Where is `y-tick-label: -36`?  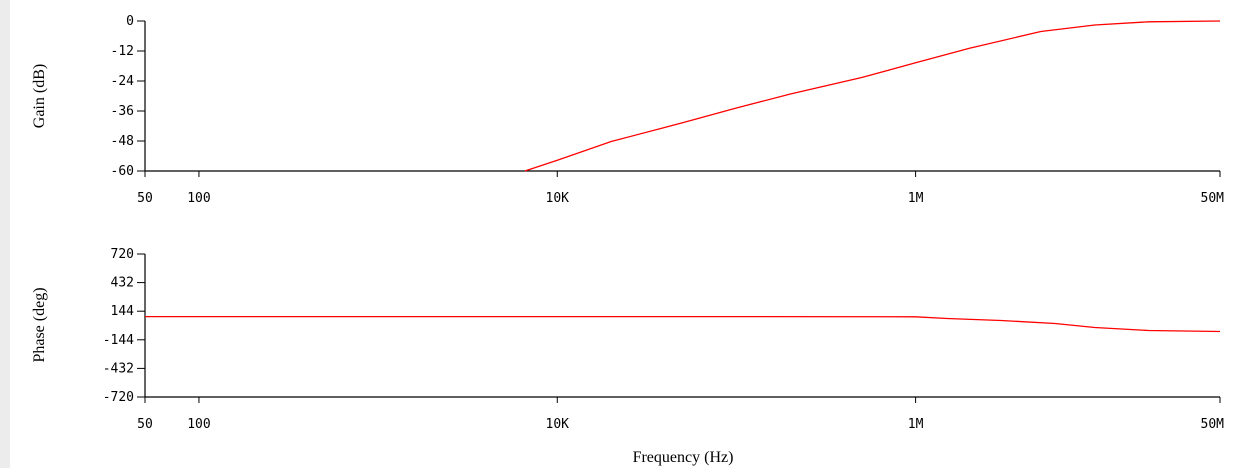
y-tick-label: -36 is located at coordinates (122, 111).